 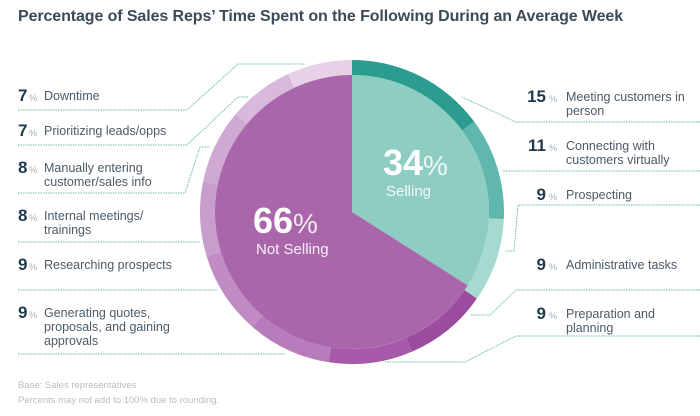 I want to click on segment-label: Internal meetings/ trainings, so click(x=94, y=223).